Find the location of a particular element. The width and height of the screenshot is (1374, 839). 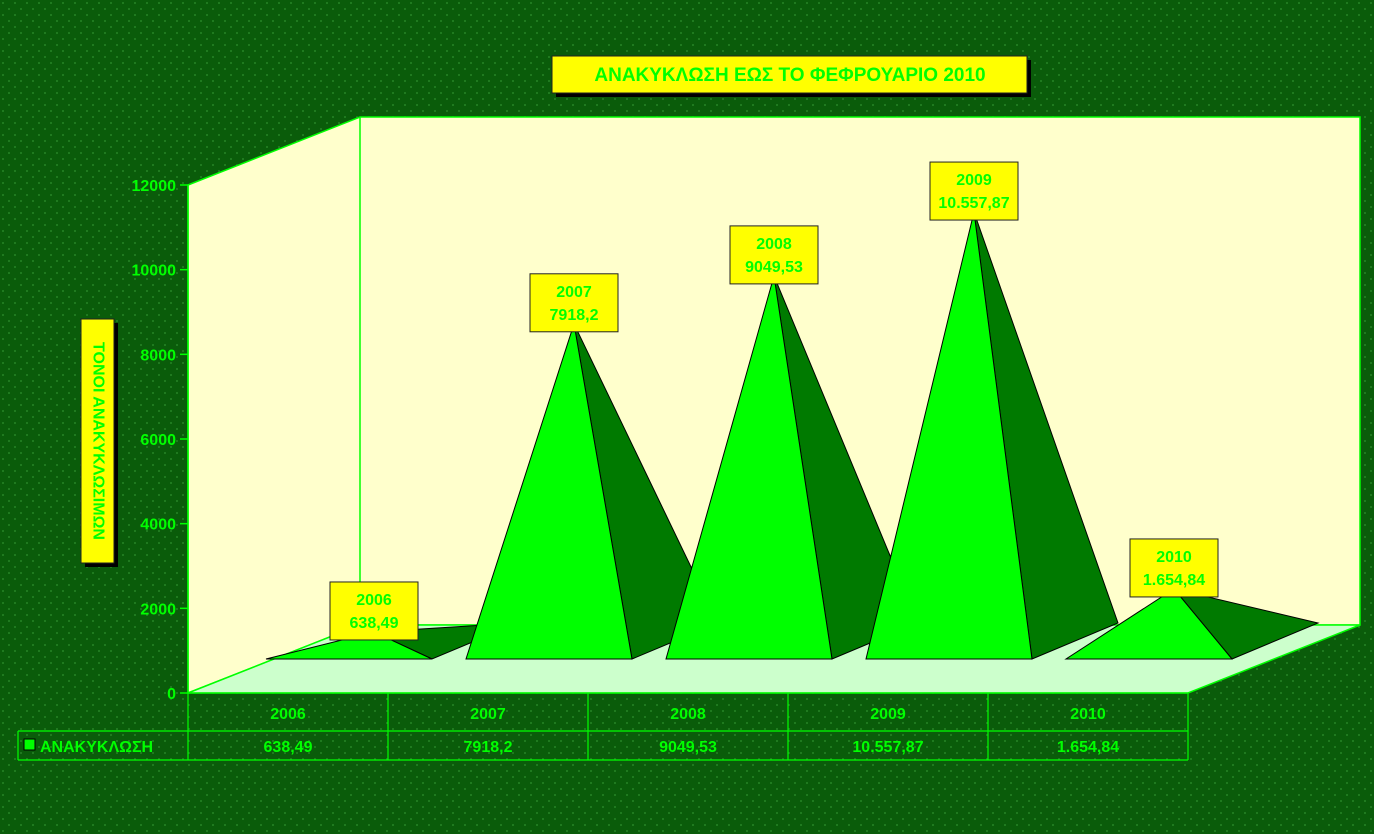

data-label-value: 9049,53 is located at coordinates (774, 267).